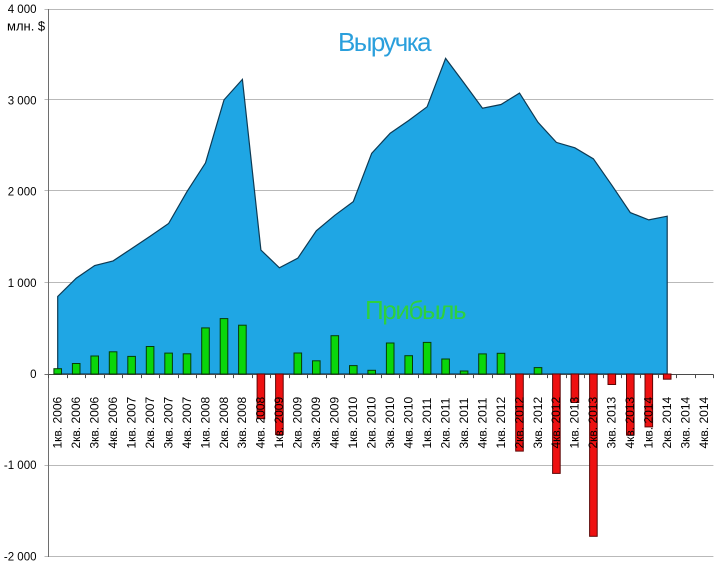 The image size is (720, 569). Describe the element at coordinates (482, 422) in the screenshot. I see `svg-text: 4кв. 2011` at that location.